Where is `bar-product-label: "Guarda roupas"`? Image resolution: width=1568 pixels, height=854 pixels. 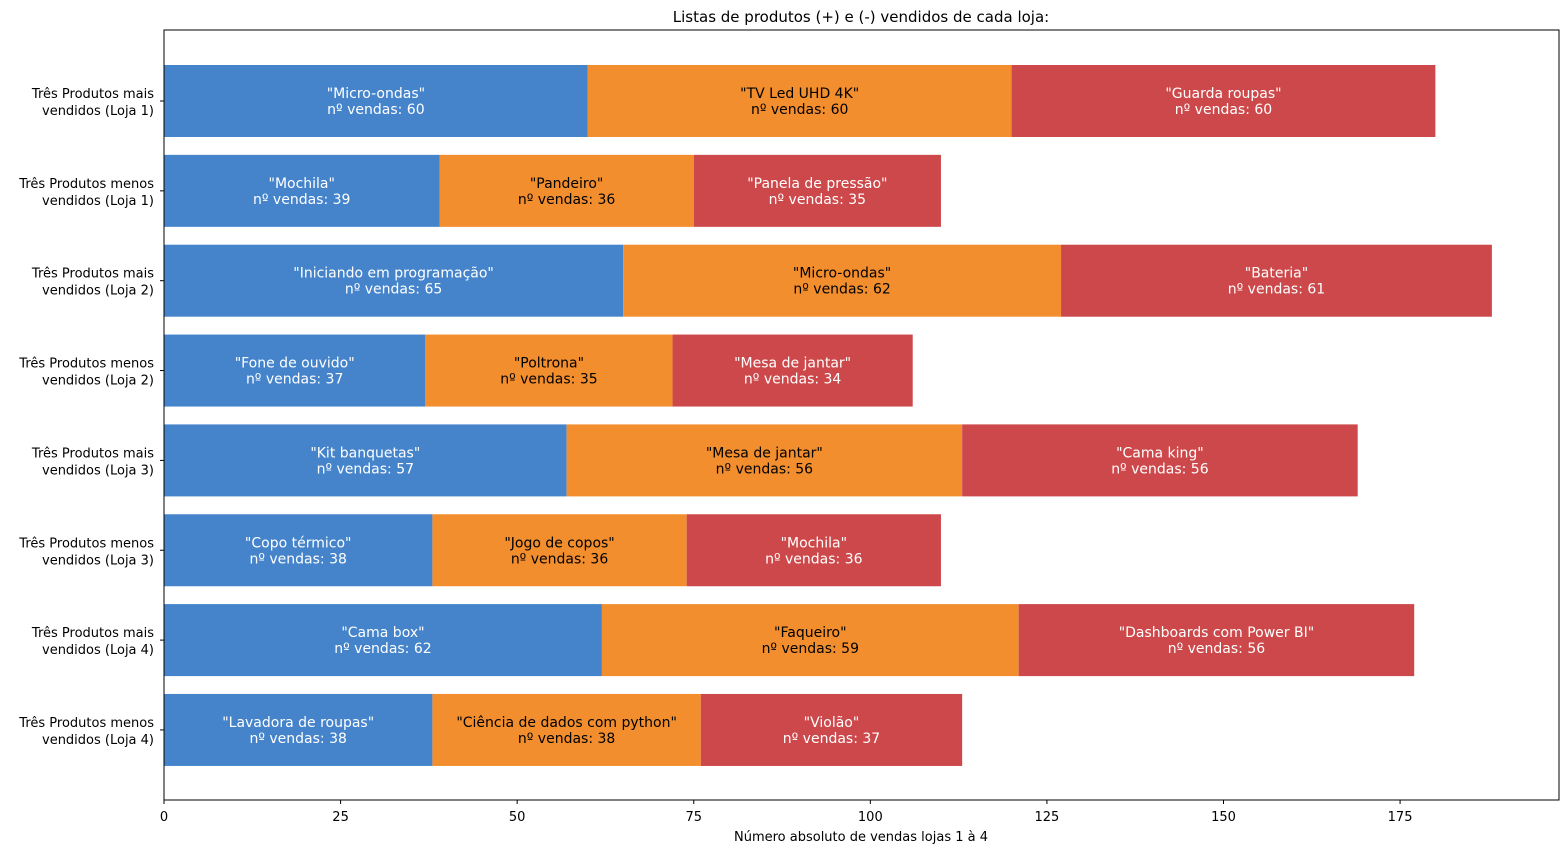
bar-product-label: "Guarda roupas" is located at coordinates (1223, 94).